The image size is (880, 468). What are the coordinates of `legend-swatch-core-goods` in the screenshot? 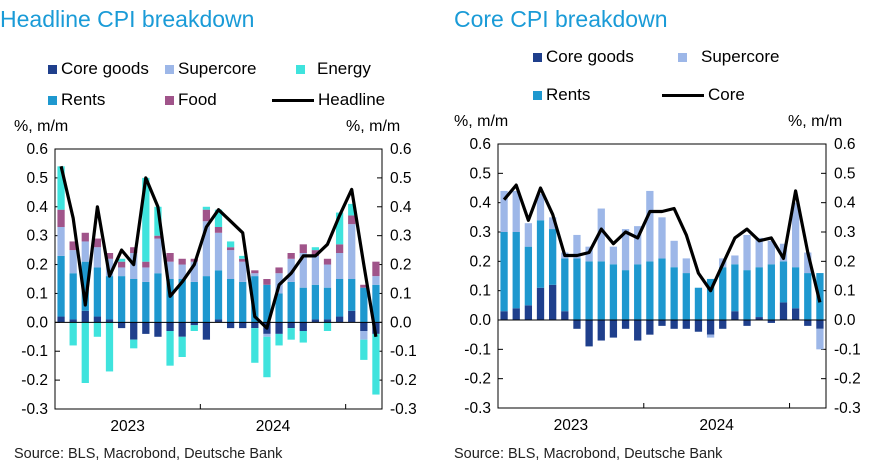 It's located at (537, 57).